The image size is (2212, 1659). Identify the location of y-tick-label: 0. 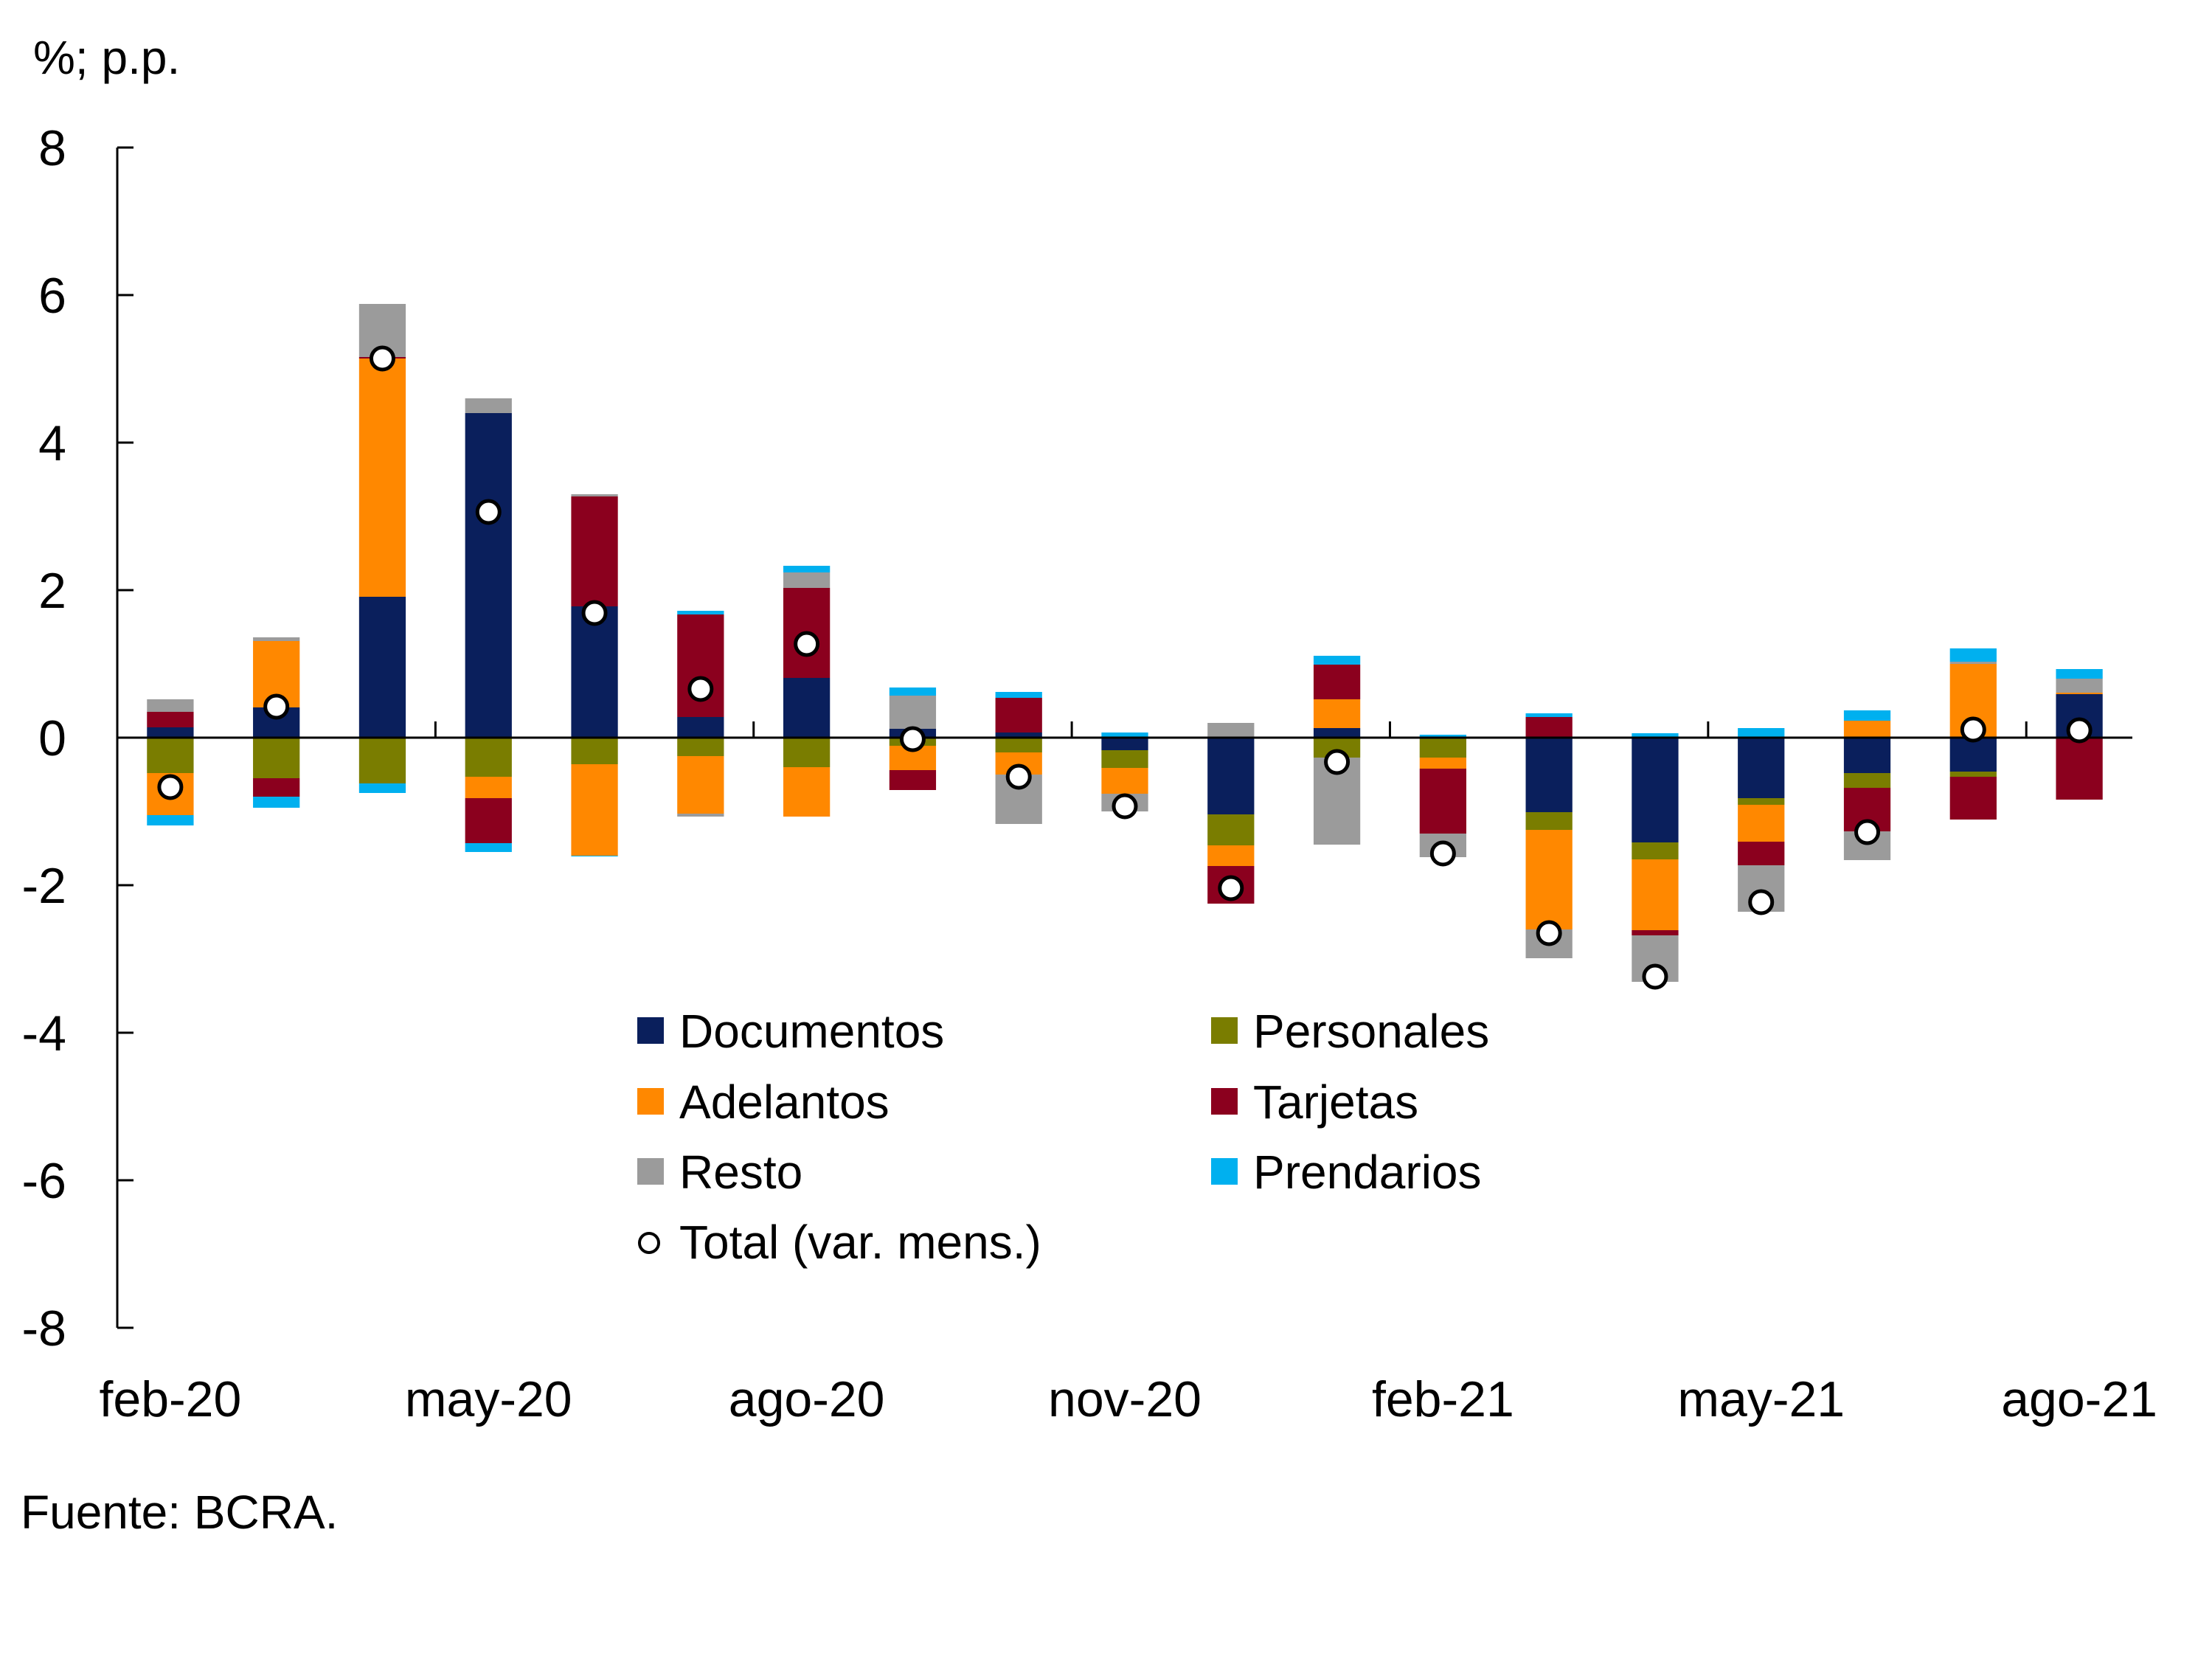
(52, 738).